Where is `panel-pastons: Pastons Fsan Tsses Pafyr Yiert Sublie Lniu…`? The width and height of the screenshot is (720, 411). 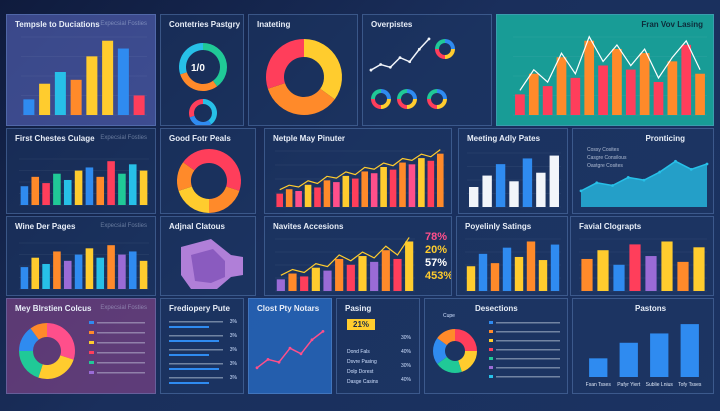
panel-pastons: Pastons Fsan Tsses Pafyr Yiert Sublie Lniu… is located at coordinates (643, 346).